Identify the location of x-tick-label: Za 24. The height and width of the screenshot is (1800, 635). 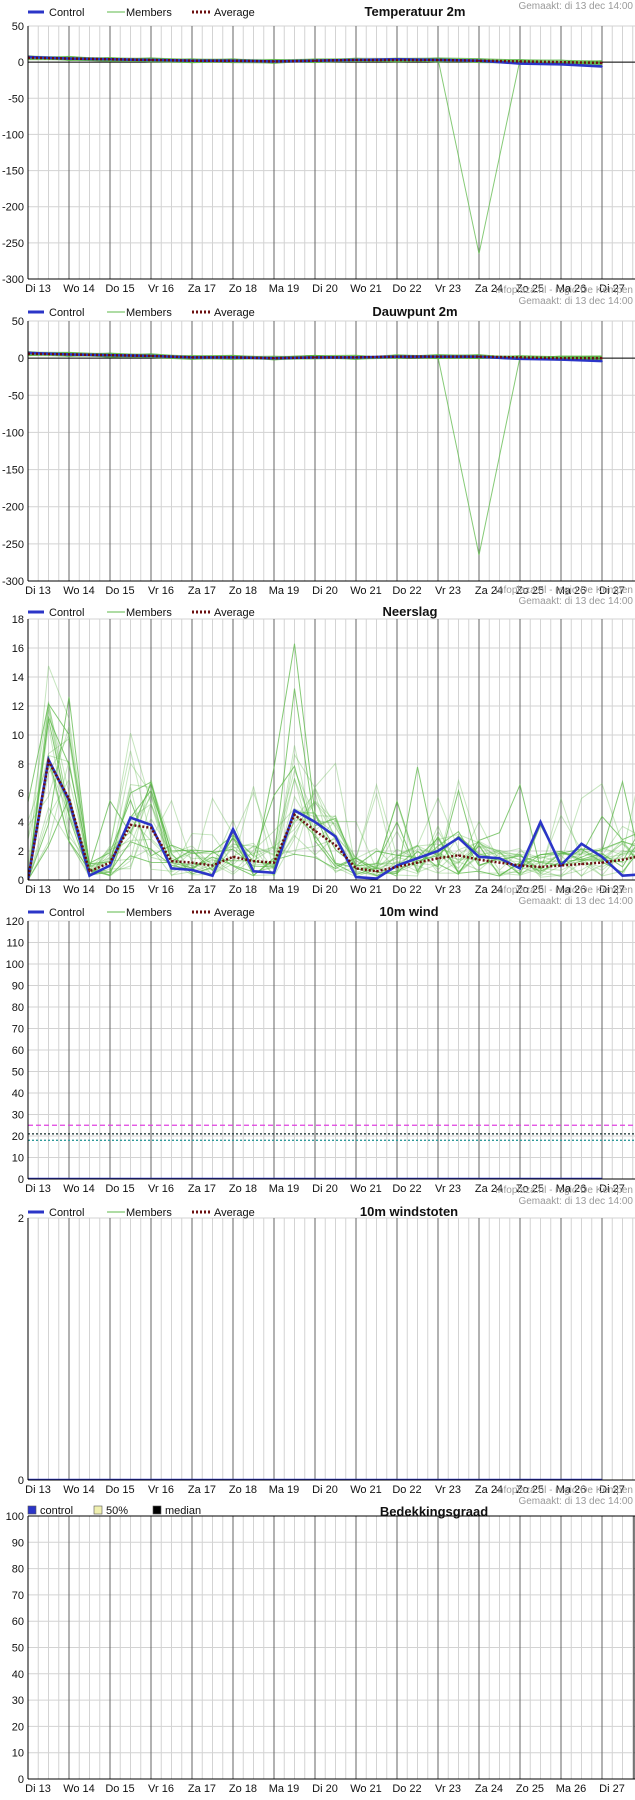
(489, 890).